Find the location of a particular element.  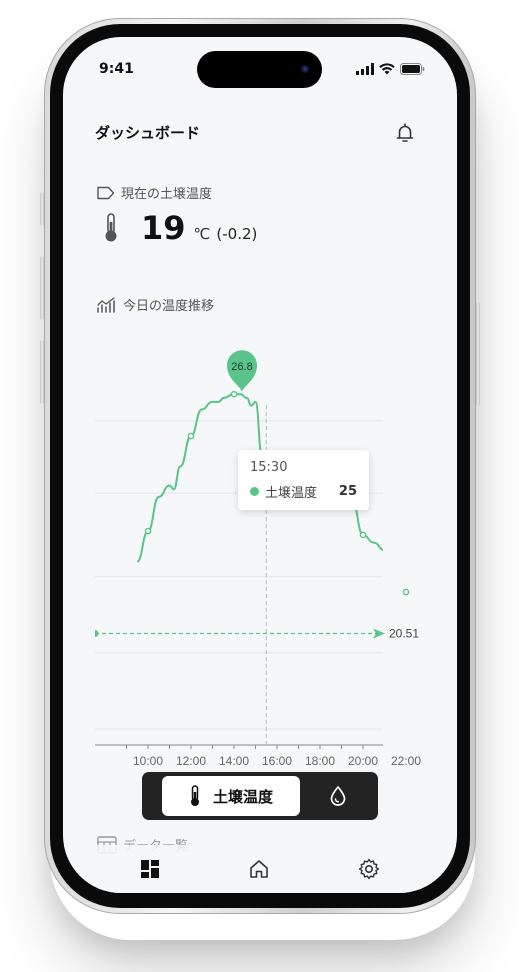

home-icon is located at coordinates (259, 869).